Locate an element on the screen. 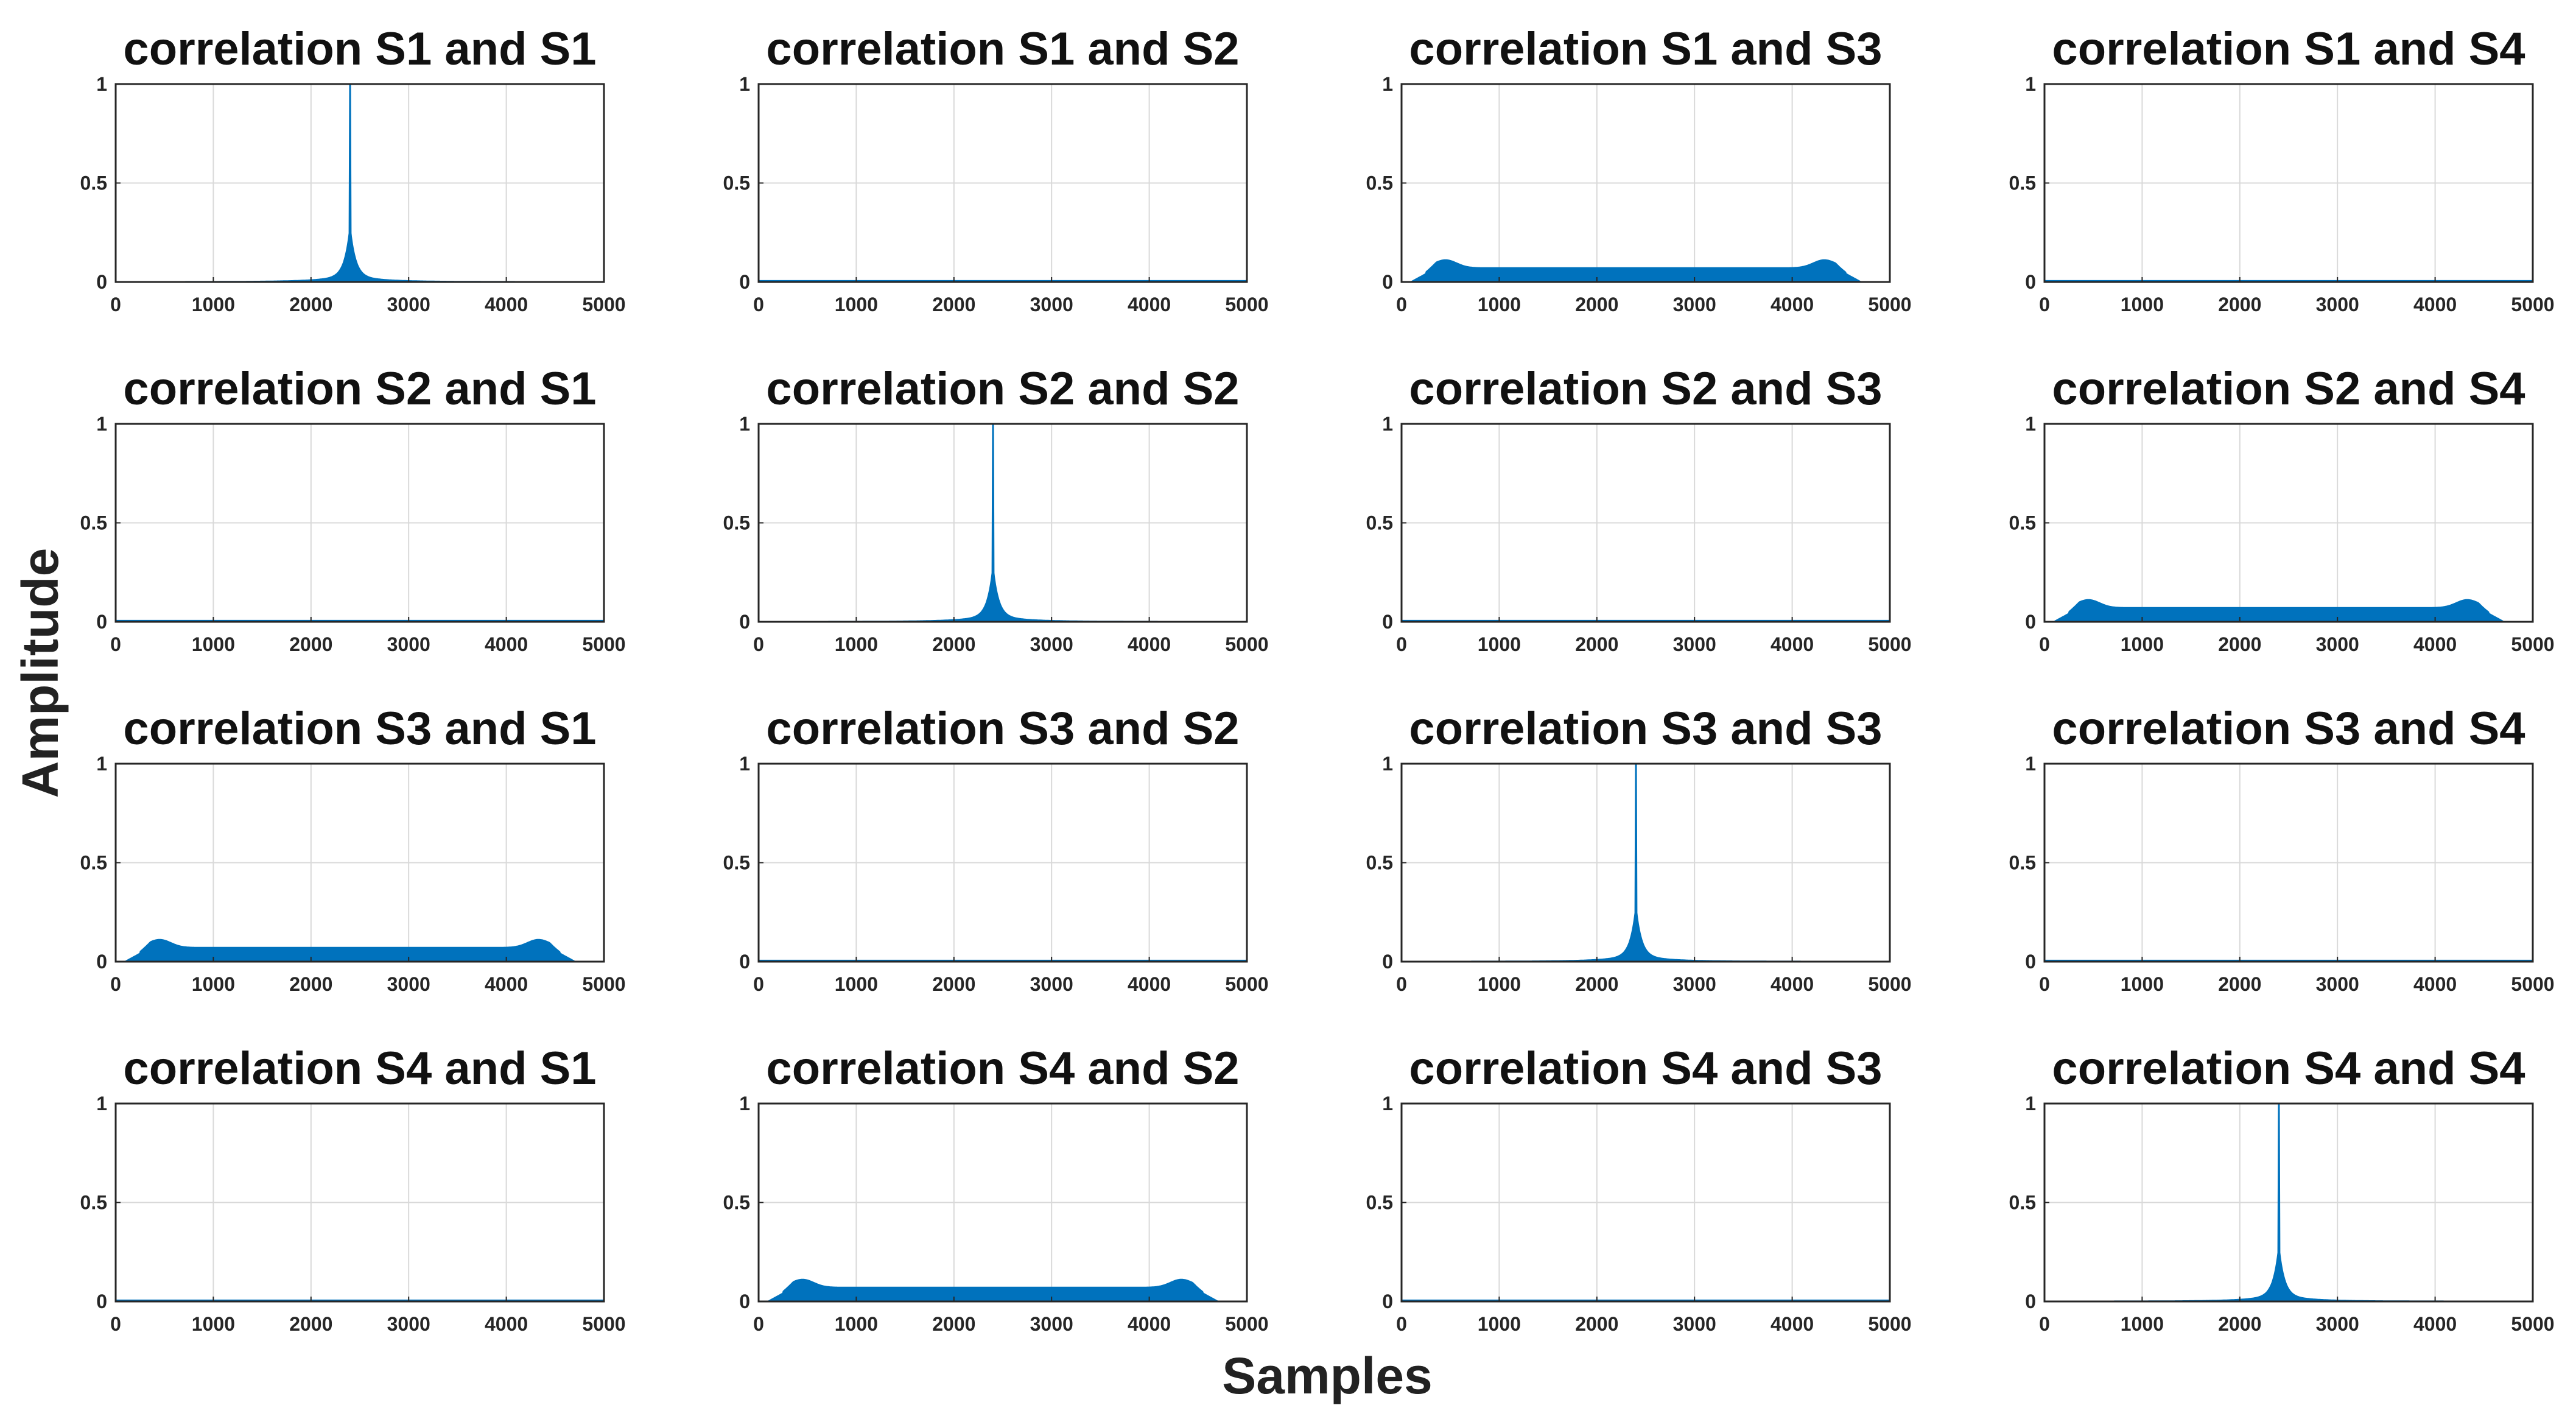  subplot-title: correlation S2 and S2 is located at coordinates (1003, 389).